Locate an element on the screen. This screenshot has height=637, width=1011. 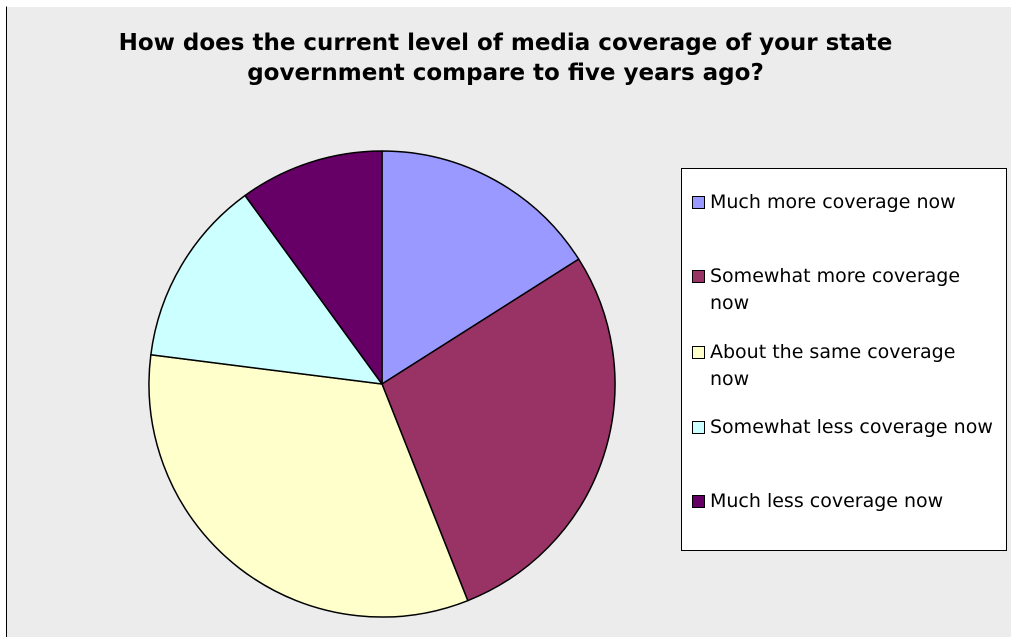
legend-label-somewhat-less: Somewhat less coverage now is located at coordinates (851, 427).